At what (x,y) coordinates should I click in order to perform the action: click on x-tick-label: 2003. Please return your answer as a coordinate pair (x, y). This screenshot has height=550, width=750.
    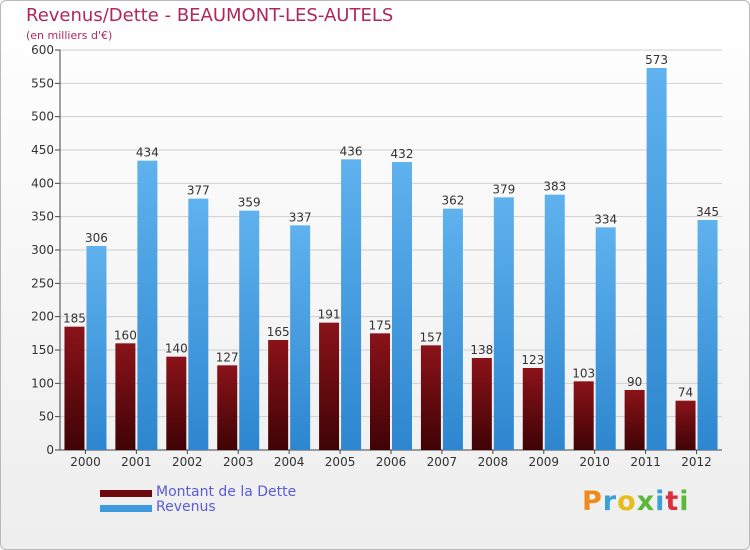
    Looking at the image, I should click on (238, 462).